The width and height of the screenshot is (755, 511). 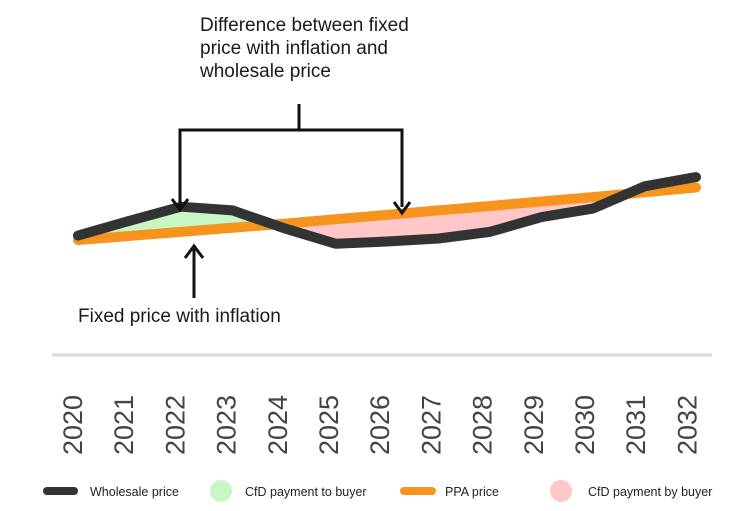 I want to click on x-tick-label: 2029, so click(x=534, y=425).